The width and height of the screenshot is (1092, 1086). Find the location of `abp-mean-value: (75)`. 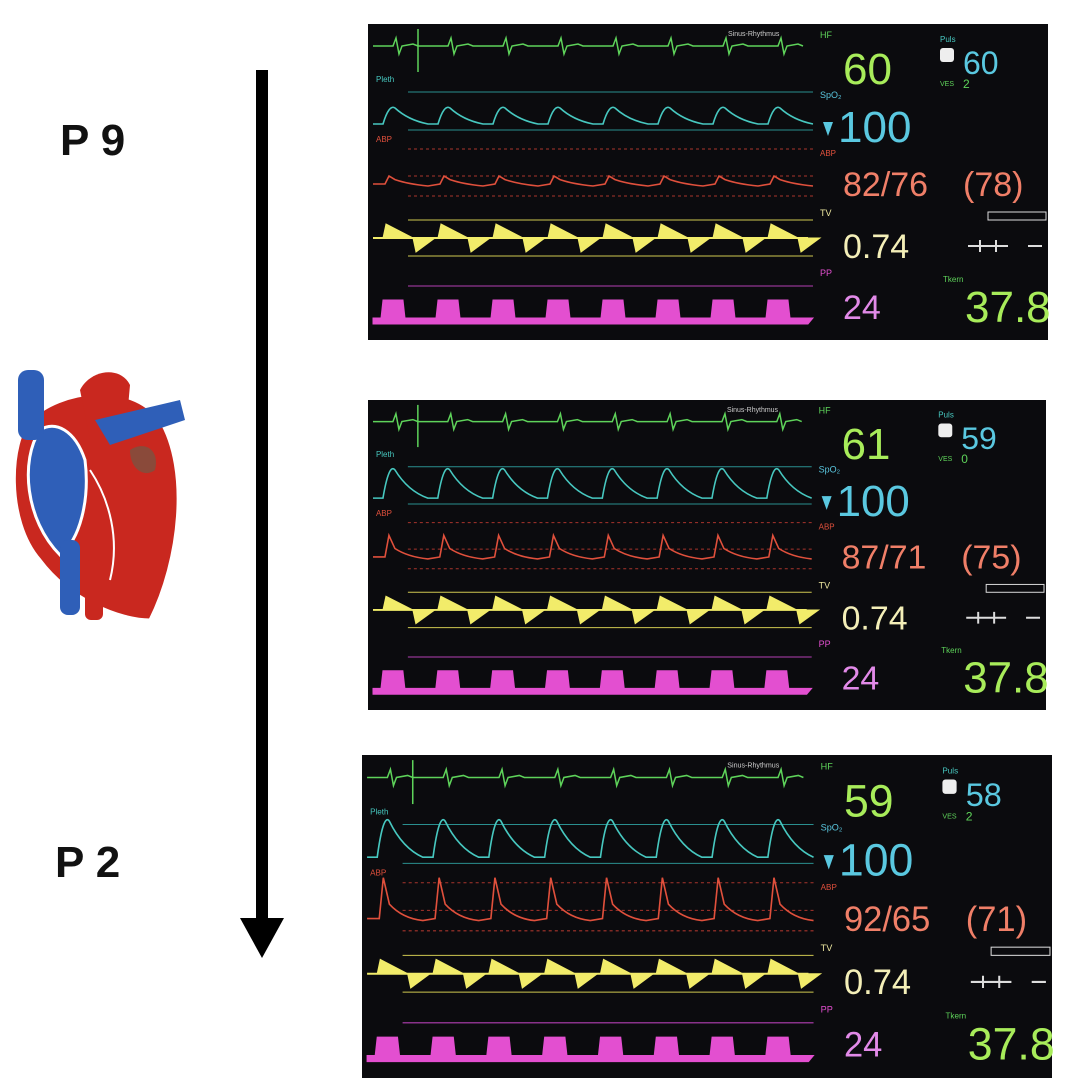

abp-mean-value: (75) is located at coordinates (991, 558).